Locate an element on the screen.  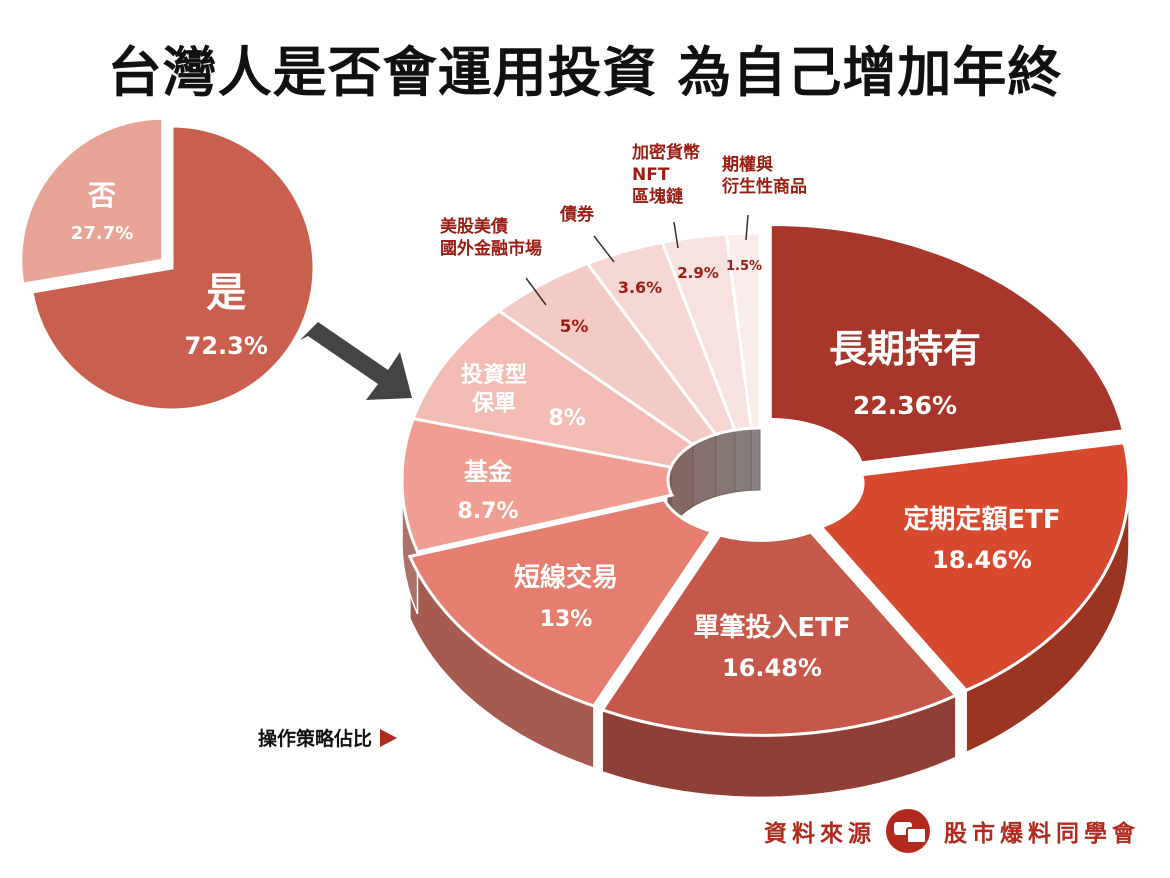
donut-slice-value-label: 2.9% is located at coordinates (698, 273).